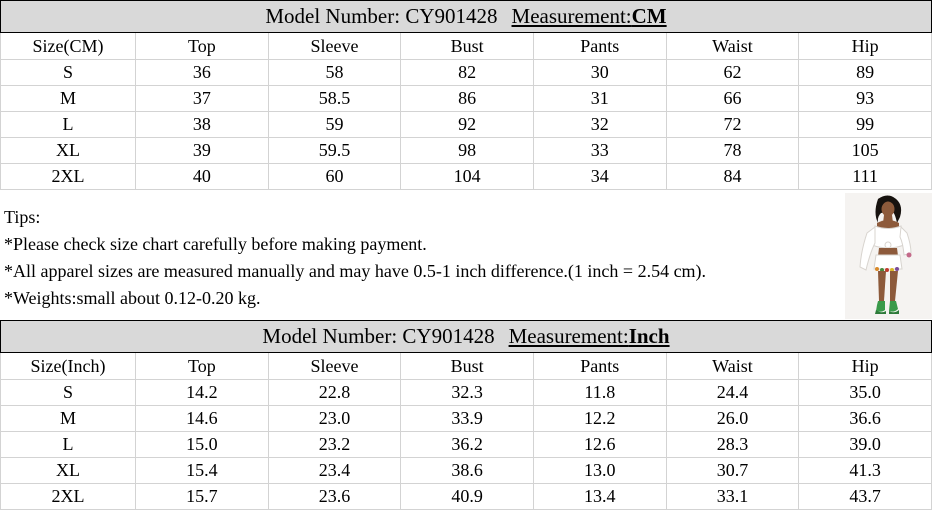 This screenshot has height=520, width=932. I want to click on value-cell: 31, so click(599, 98).